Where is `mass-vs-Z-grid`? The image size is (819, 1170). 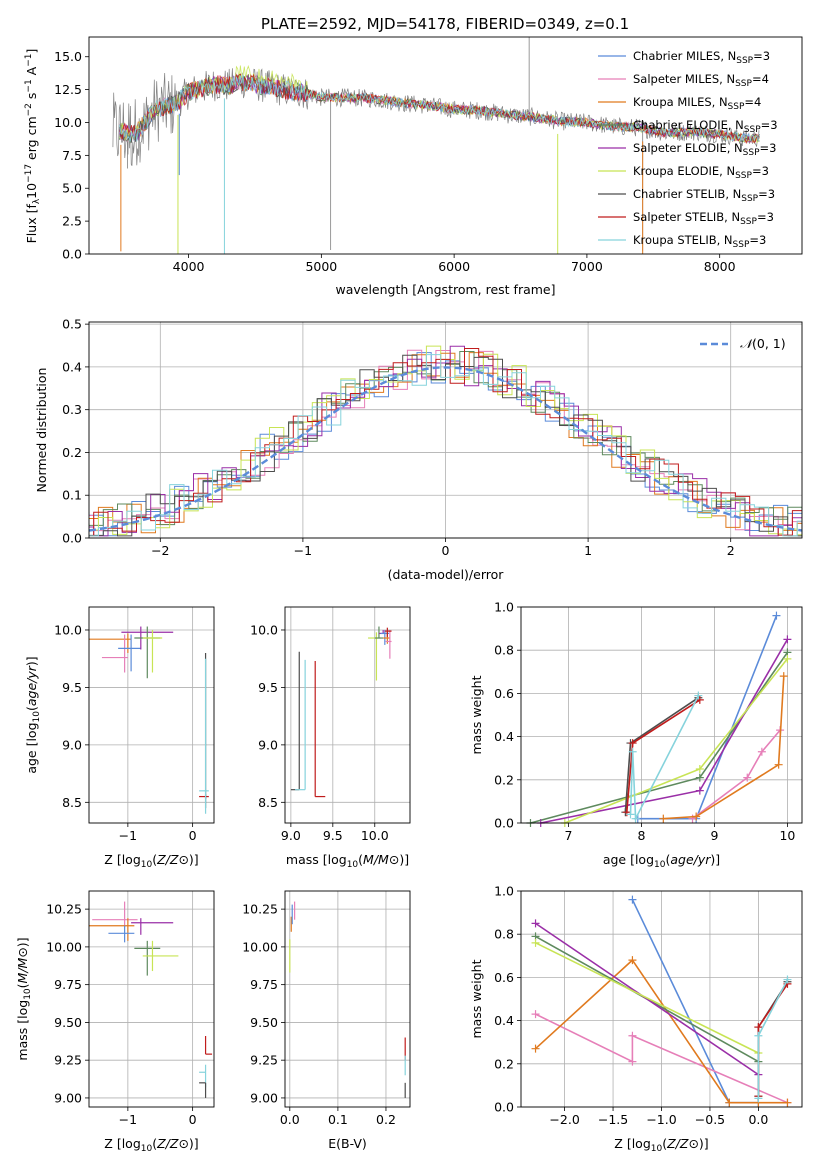 mass-vs-Z-grid is located at coordinates (151, 999).